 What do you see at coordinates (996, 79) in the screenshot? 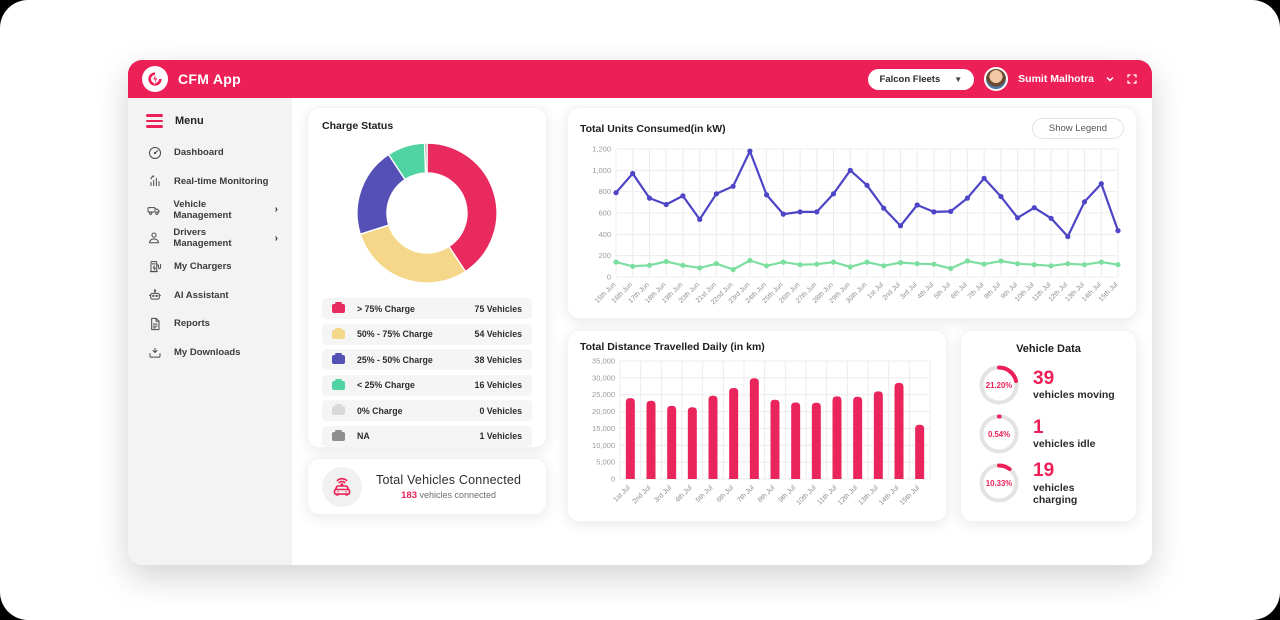
I see `avatar` at bounding box center [996, 79].